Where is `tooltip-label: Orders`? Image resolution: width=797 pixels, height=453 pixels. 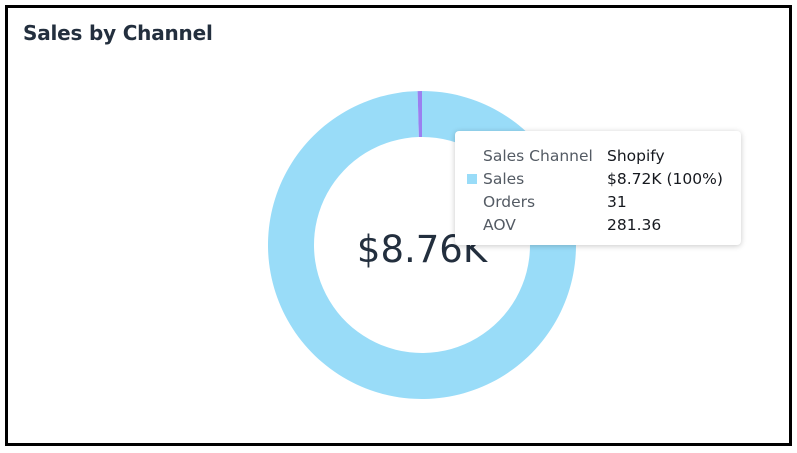 tooltip-label: Orders is located at coordinates (509, 202).